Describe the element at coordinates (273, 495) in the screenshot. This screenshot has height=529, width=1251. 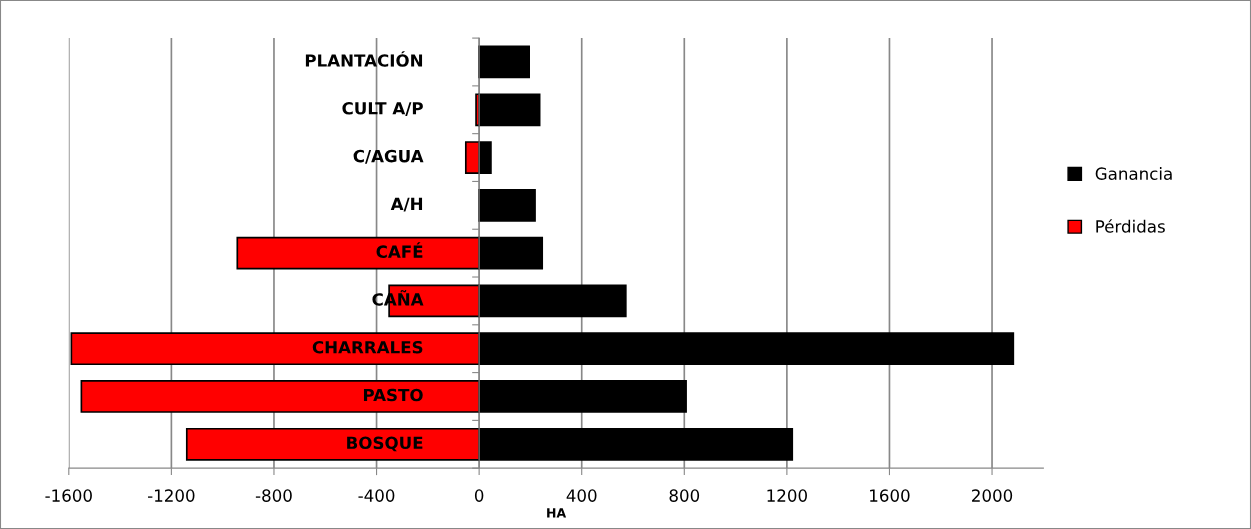
I see `x-tick-label: -800` at that location.